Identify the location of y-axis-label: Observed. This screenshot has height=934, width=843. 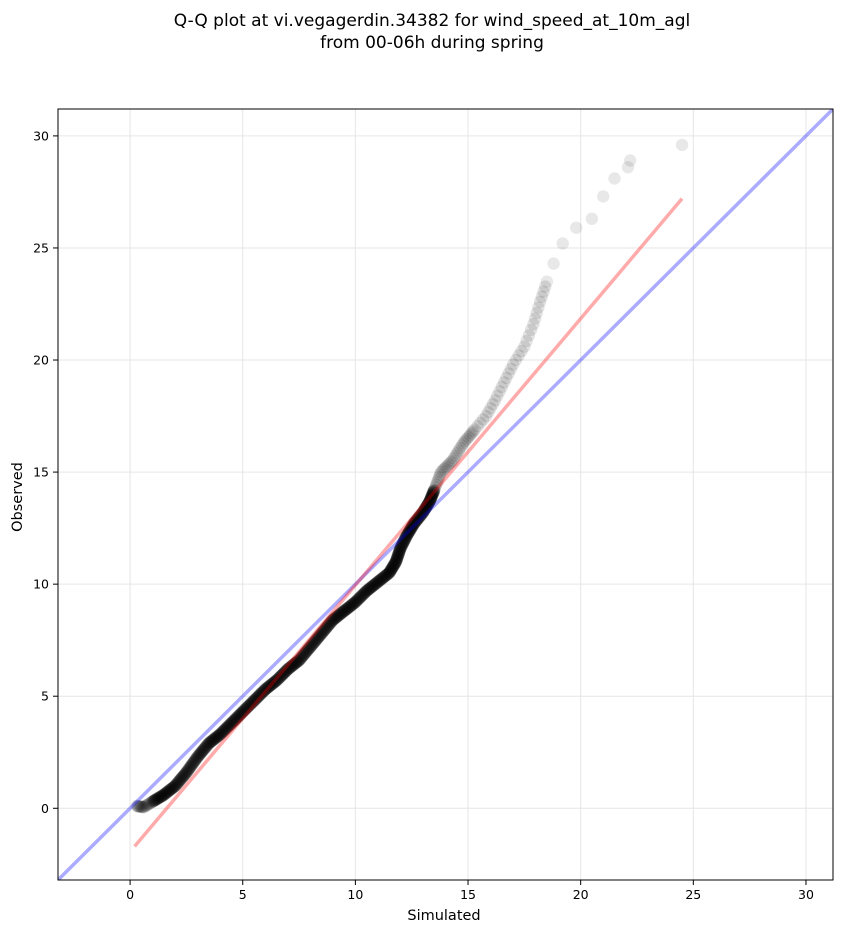
(18, 497).